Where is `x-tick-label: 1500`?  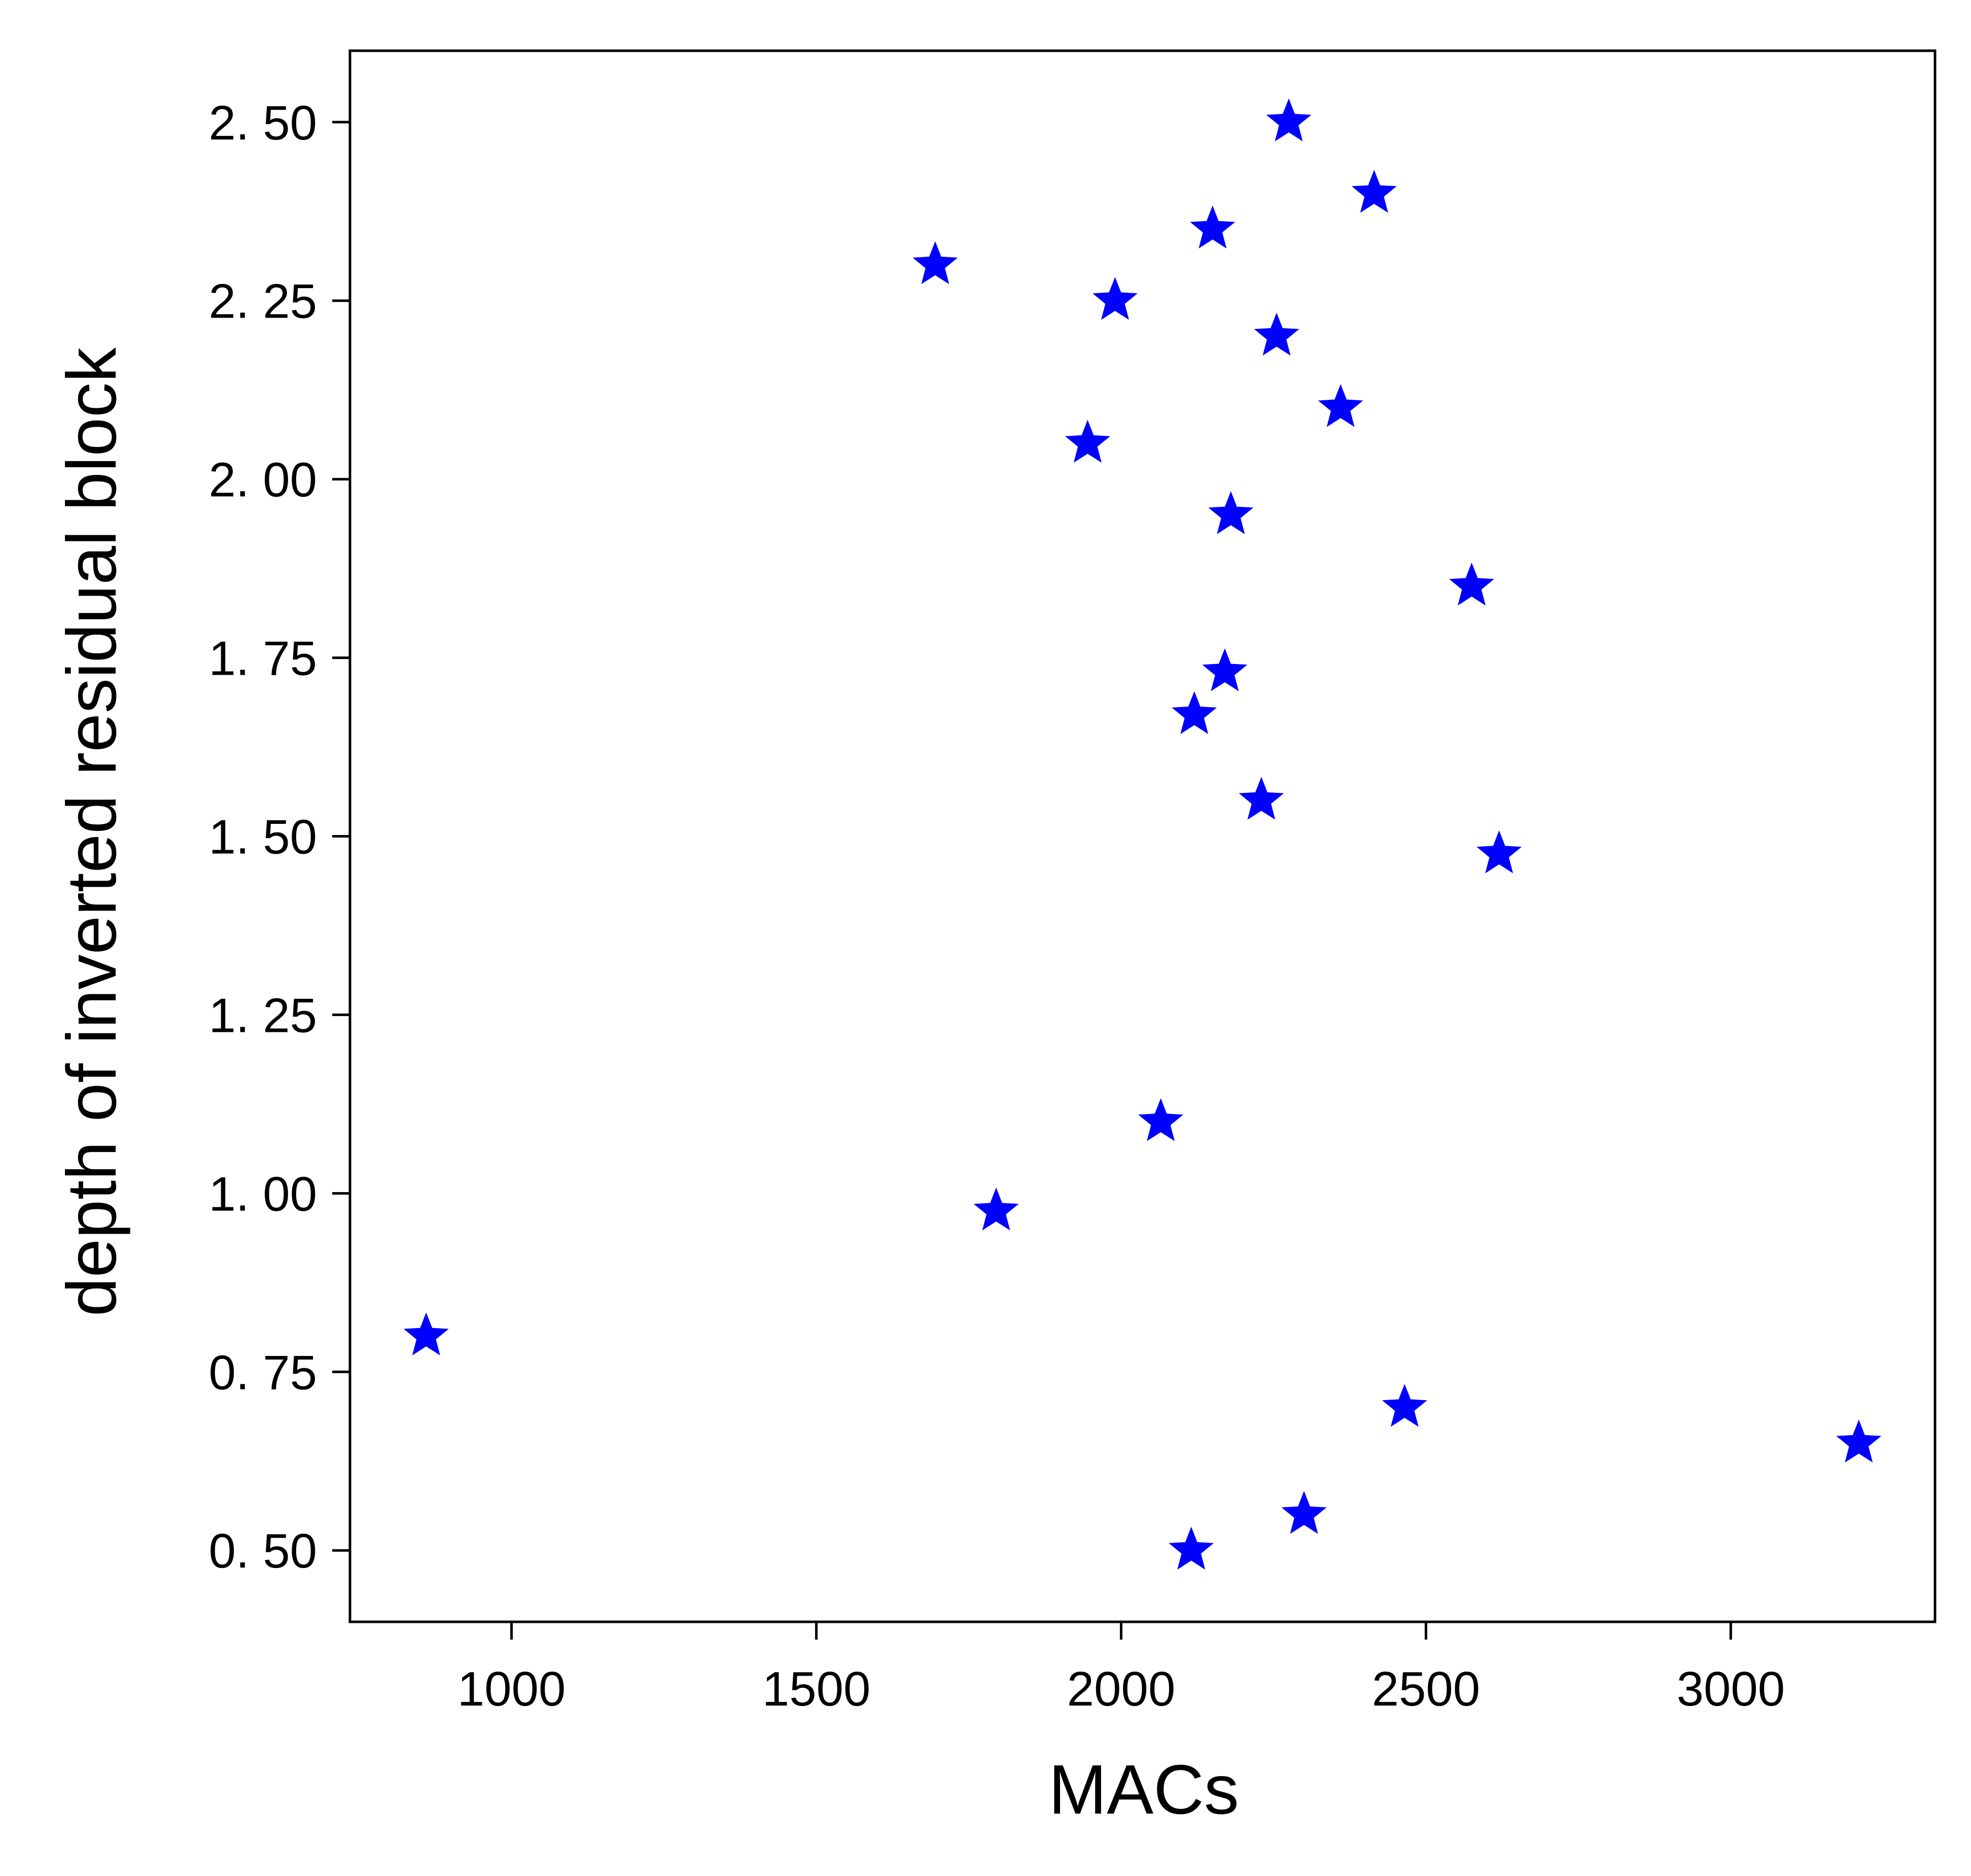
x-tick-label: 1500 is located at coordinates (816, 1689).